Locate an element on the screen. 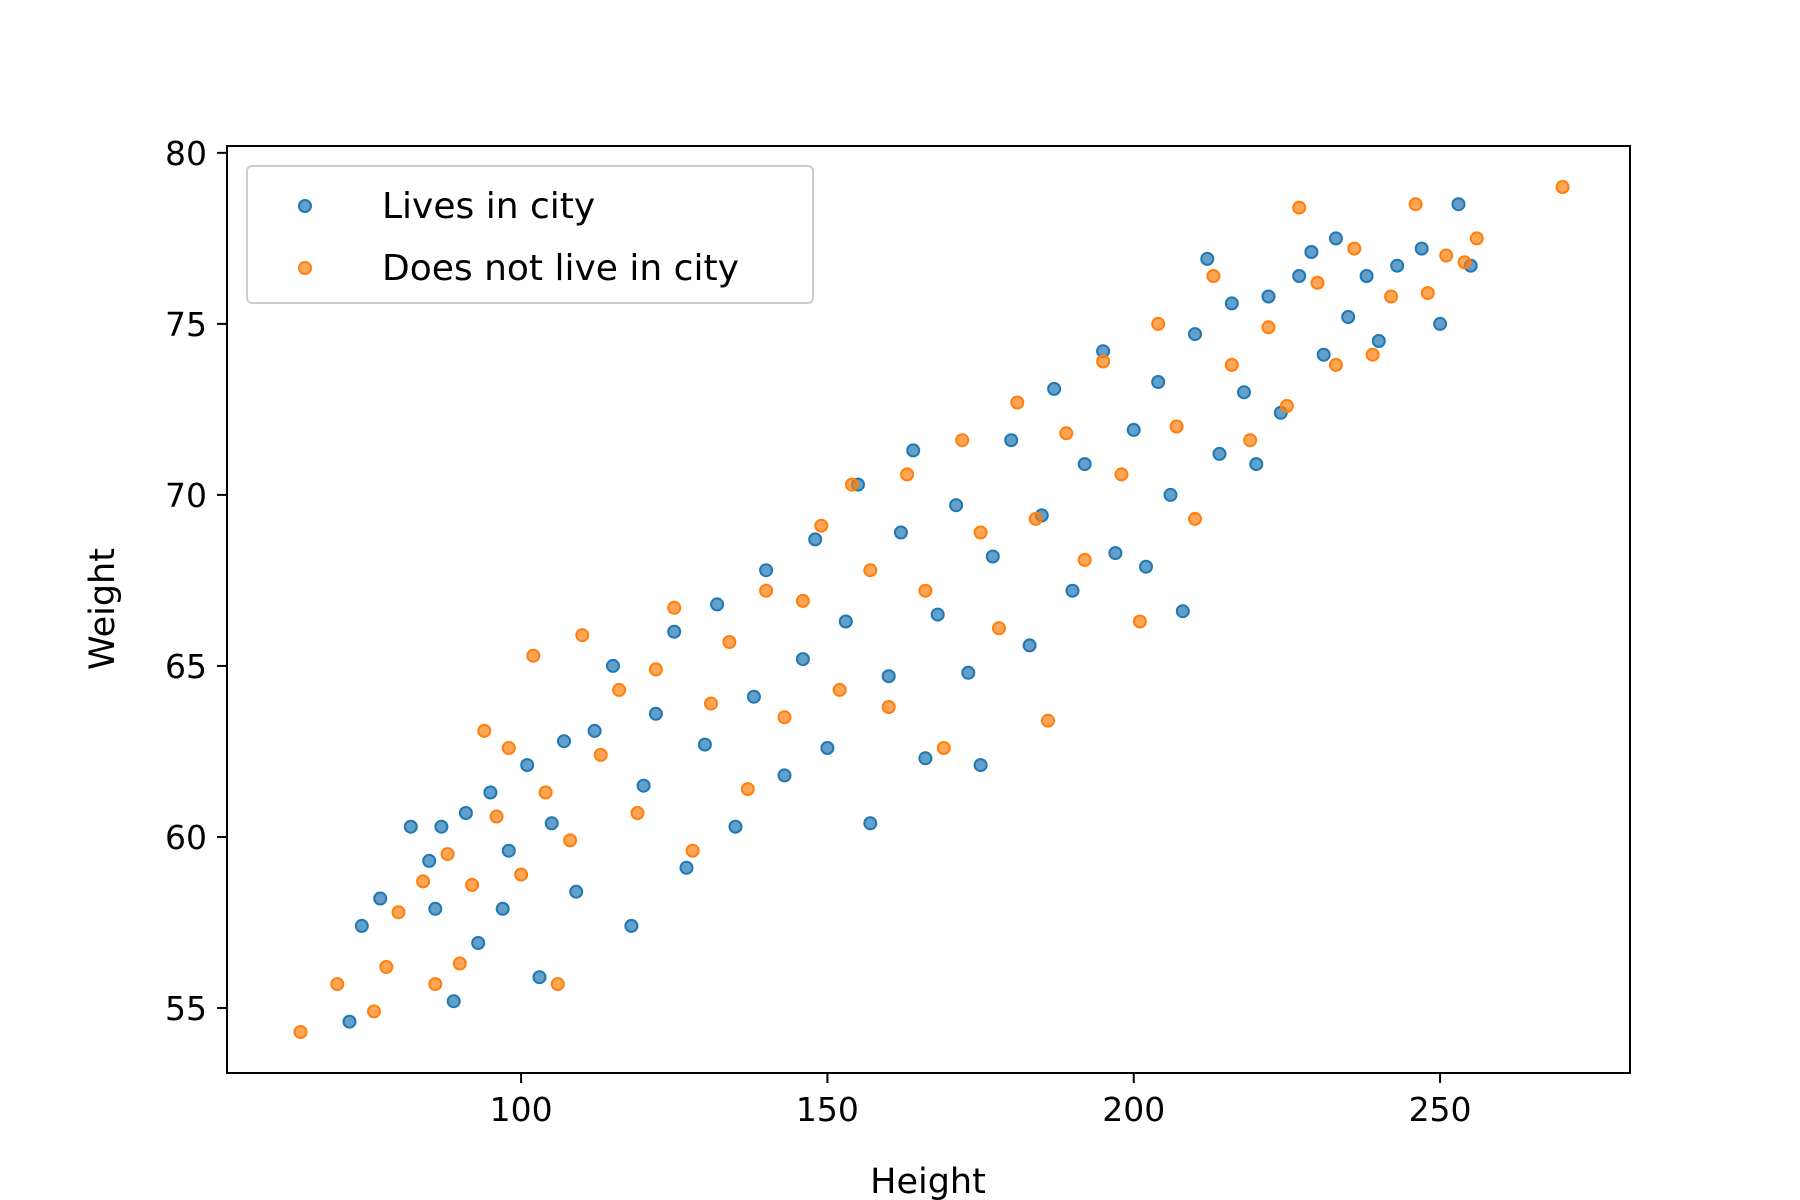  y-tick-label: 60 is located at coordinates (186, 837).